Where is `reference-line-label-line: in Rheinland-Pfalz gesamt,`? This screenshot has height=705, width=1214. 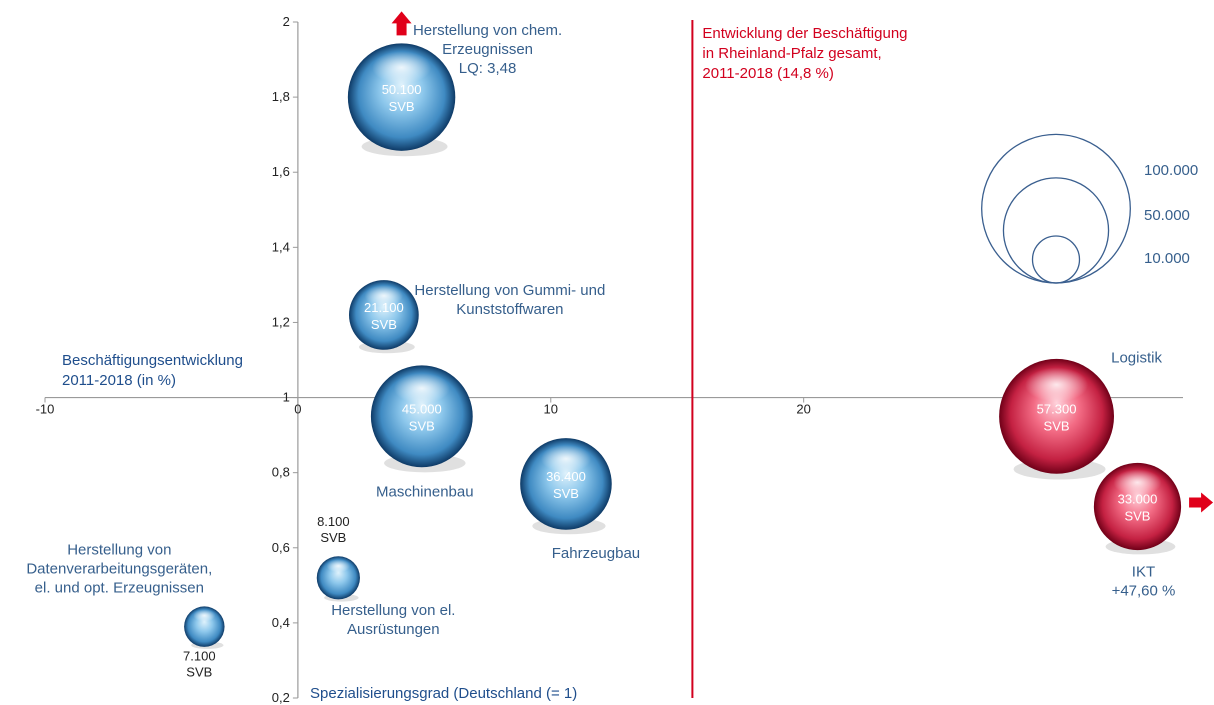 reference-line-label-line: in Rheinland-Pfalz gesamt, is located at coordinates (791, 53).